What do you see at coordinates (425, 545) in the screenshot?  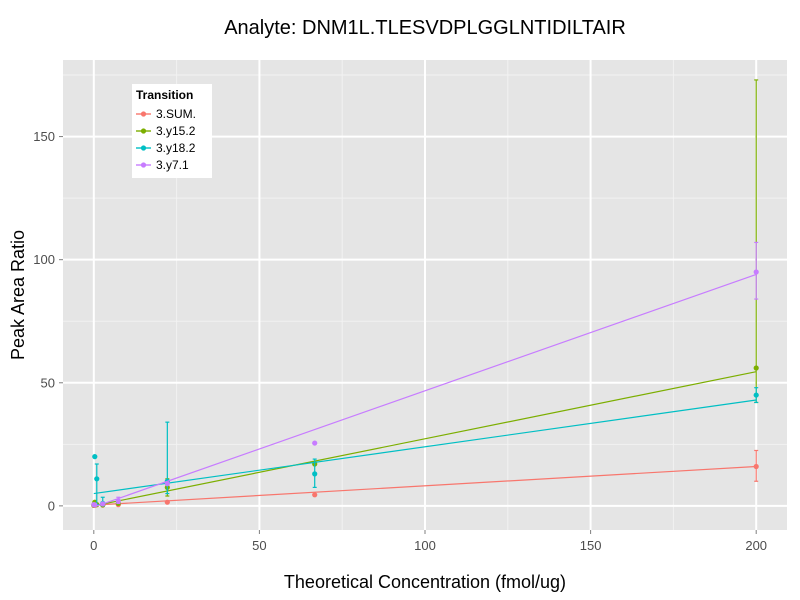 I see `x-tick-label: 100` at bounding box center [425, 545].